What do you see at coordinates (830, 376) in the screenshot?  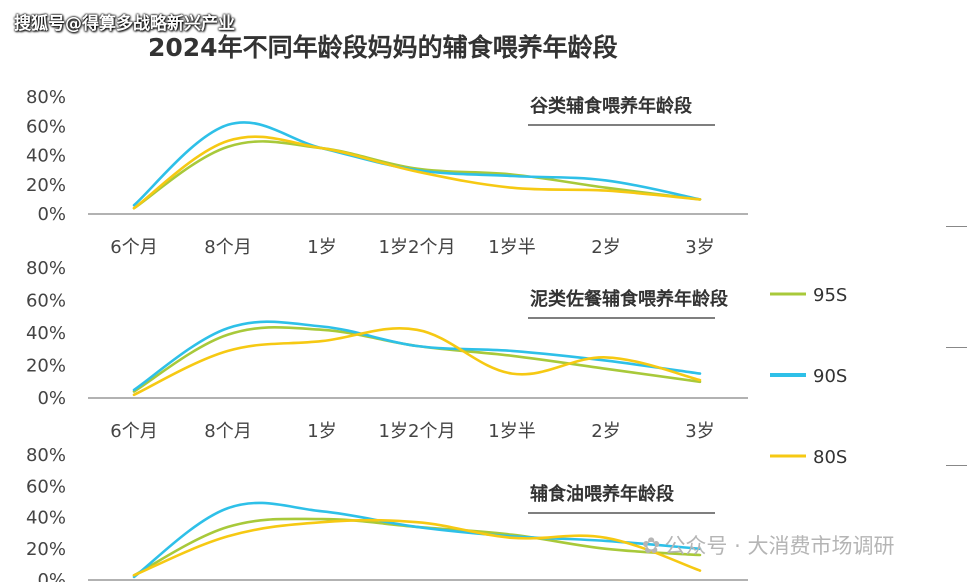 I see `legend-label-90S: 90S` at bounding box center [830, 376].